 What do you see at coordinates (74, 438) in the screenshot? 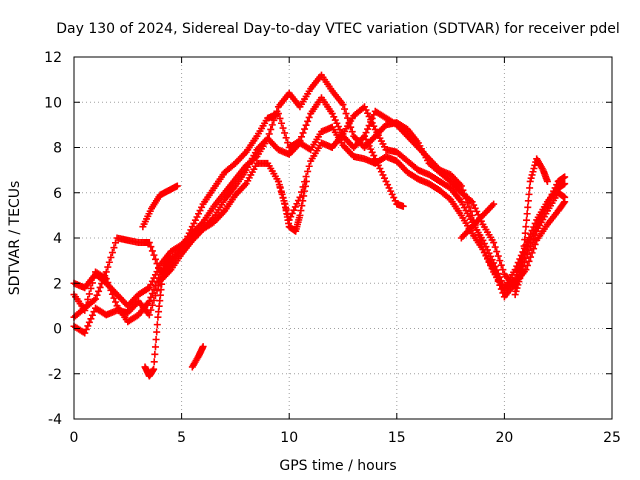
I see `x-tick-label: 0` at bounding box center [74, 438].